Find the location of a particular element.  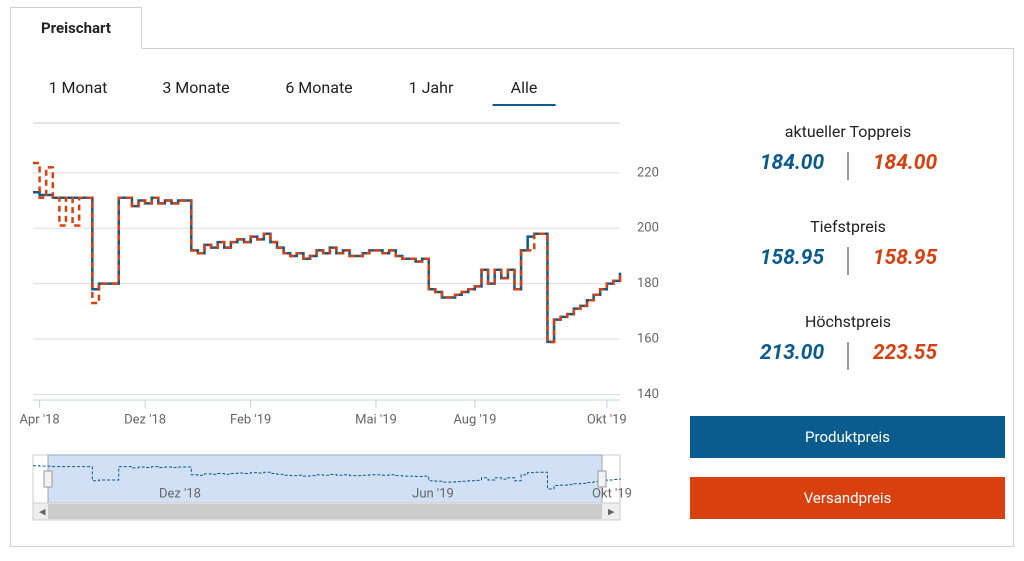

navigator-line is located at coordinates (327, 477).